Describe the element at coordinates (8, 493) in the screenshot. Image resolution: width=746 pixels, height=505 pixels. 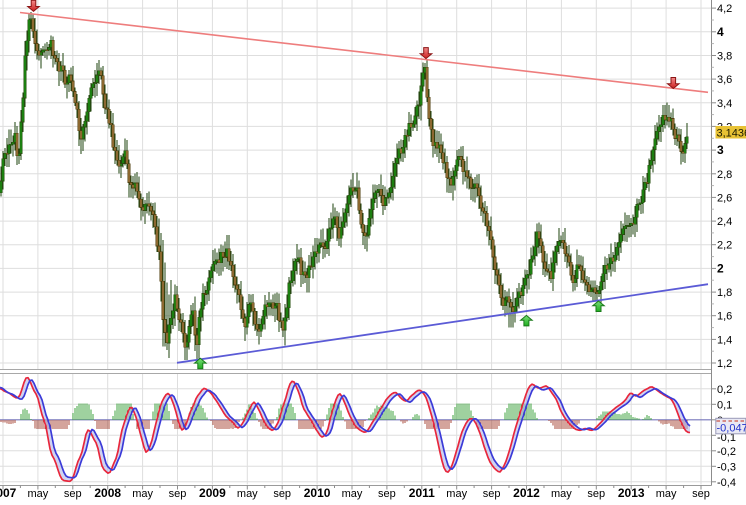
I see `svg-text: 2007` at that location.